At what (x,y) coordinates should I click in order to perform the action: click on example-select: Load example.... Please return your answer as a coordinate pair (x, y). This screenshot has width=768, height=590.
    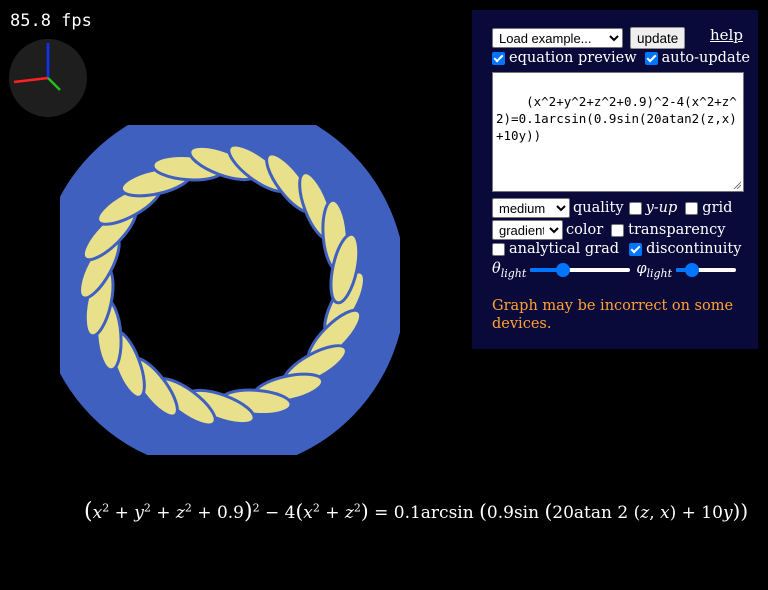
    Looking at the image, I should click on (557, 38).